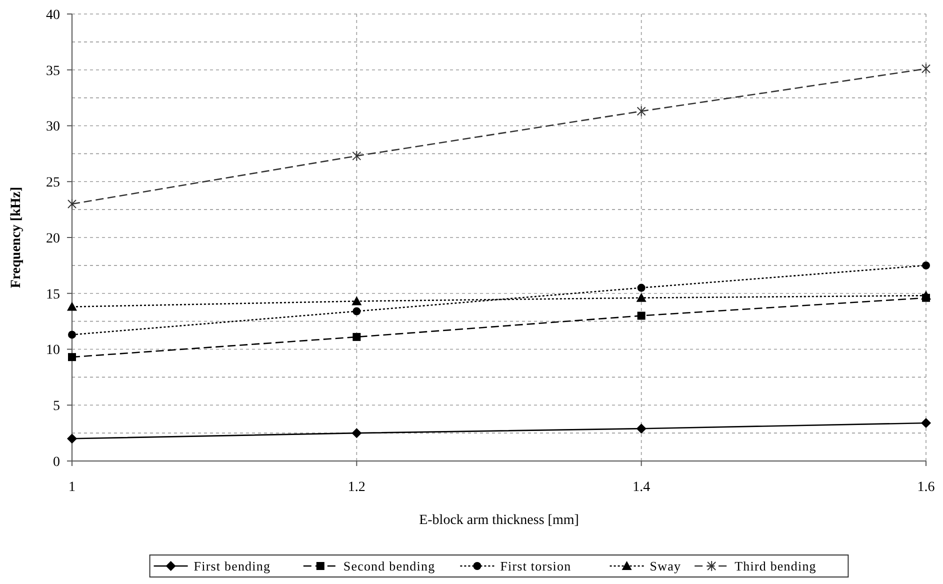  I want to click on legend-label: Second bending, so click(389, 566).